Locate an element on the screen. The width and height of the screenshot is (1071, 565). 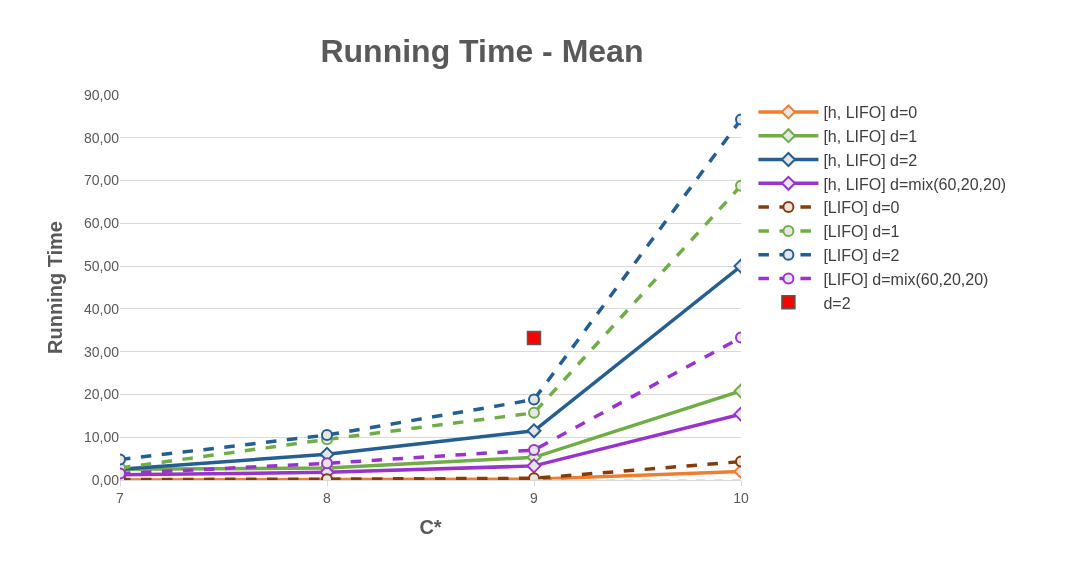
legend-label: [h, LIFO] d=0 is located at coordinates (870, 113).